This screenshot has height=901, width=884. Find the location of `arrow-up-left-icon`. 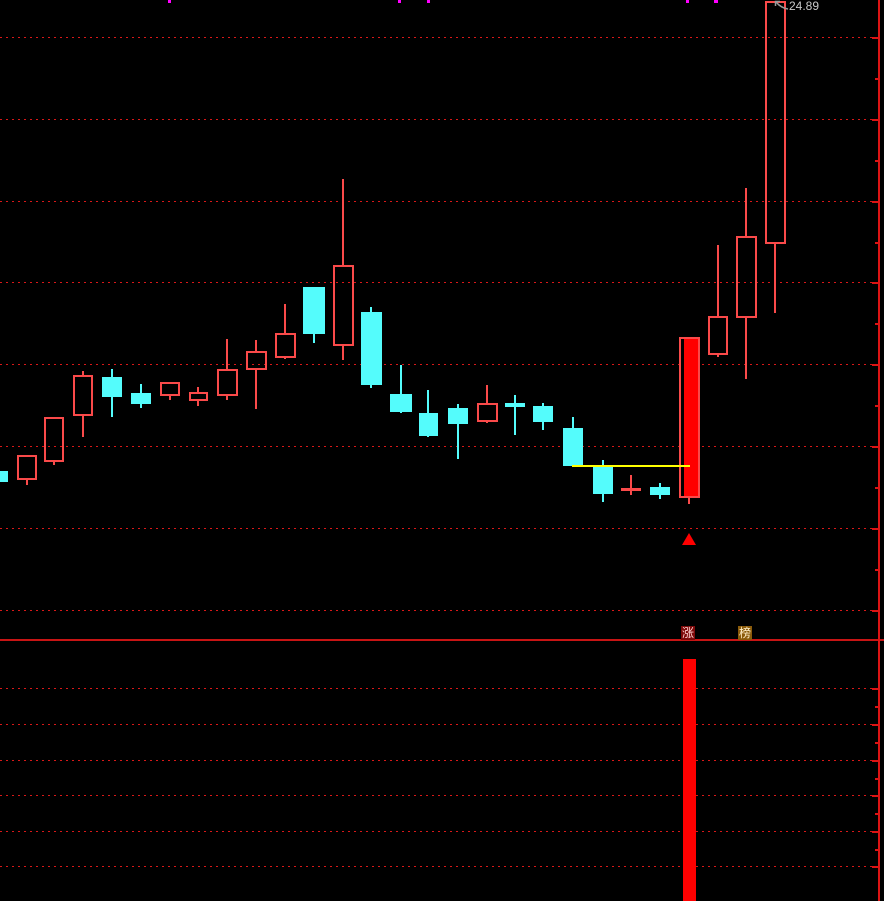

arrow-up-left-icon is located at coordinates (781, 5).